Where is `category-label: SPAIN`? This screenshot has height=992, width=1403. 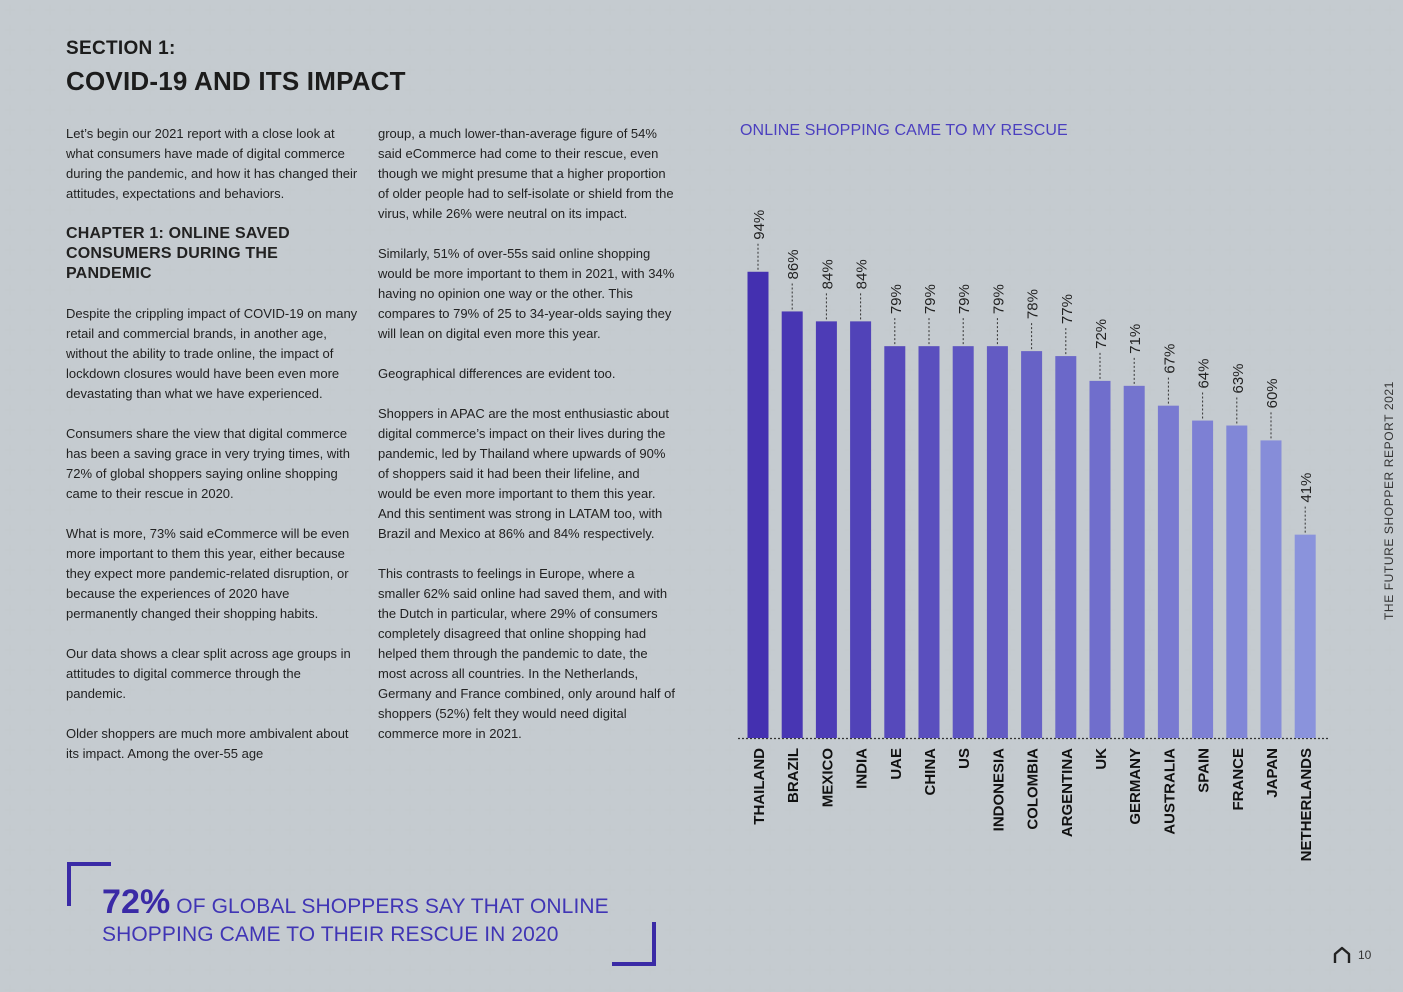
category-label: SPAIN is located at coordinates (1204, 770).